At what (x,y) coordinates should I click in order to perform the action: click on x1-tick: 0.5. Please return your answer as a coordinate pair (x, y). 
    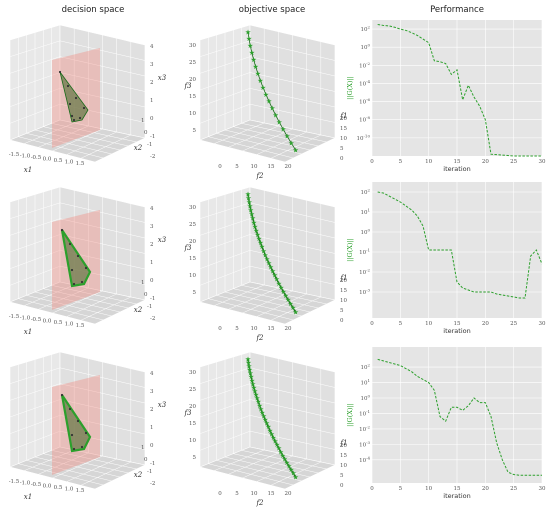
    Looking at the image, I should click on (58, 161).